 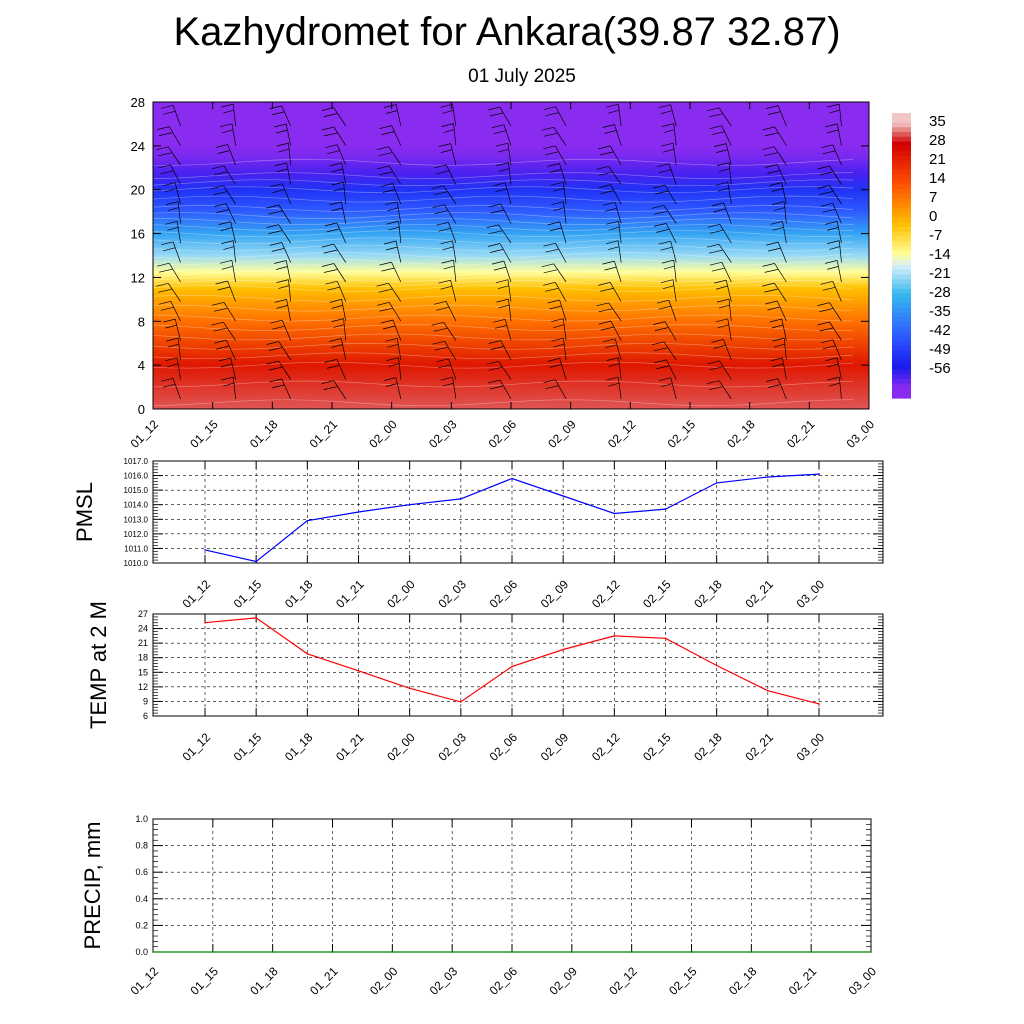 What do you see at coordinates (606, 594) in the screenshot?
I see `xtick-label: 02_12` at bounding box center [606, 594].